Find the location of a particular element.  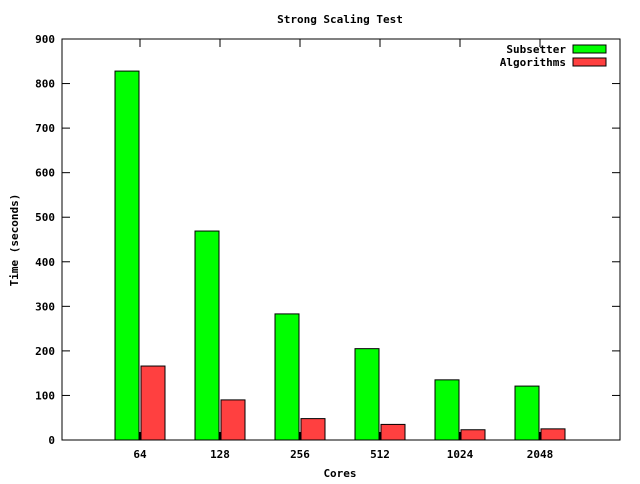

y-tick-label: 700 is located at coordinates (45, 128).